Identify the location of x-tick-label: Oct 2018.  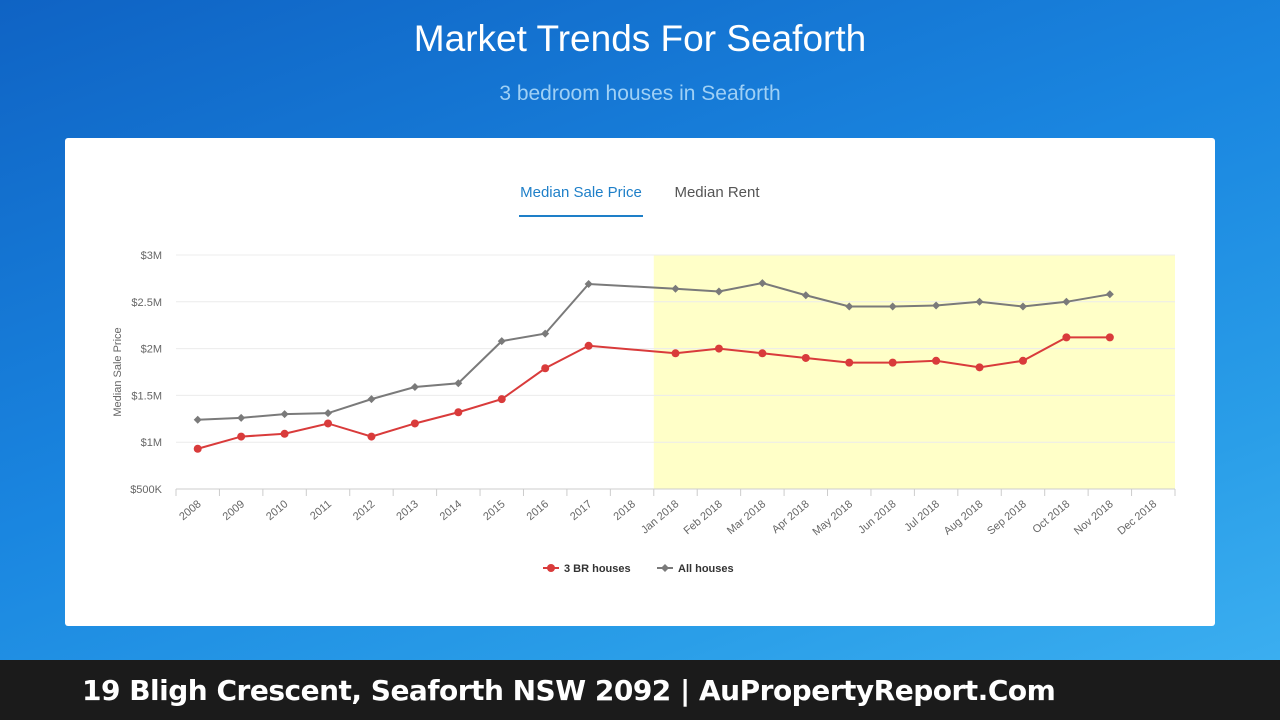
(1051, 517).